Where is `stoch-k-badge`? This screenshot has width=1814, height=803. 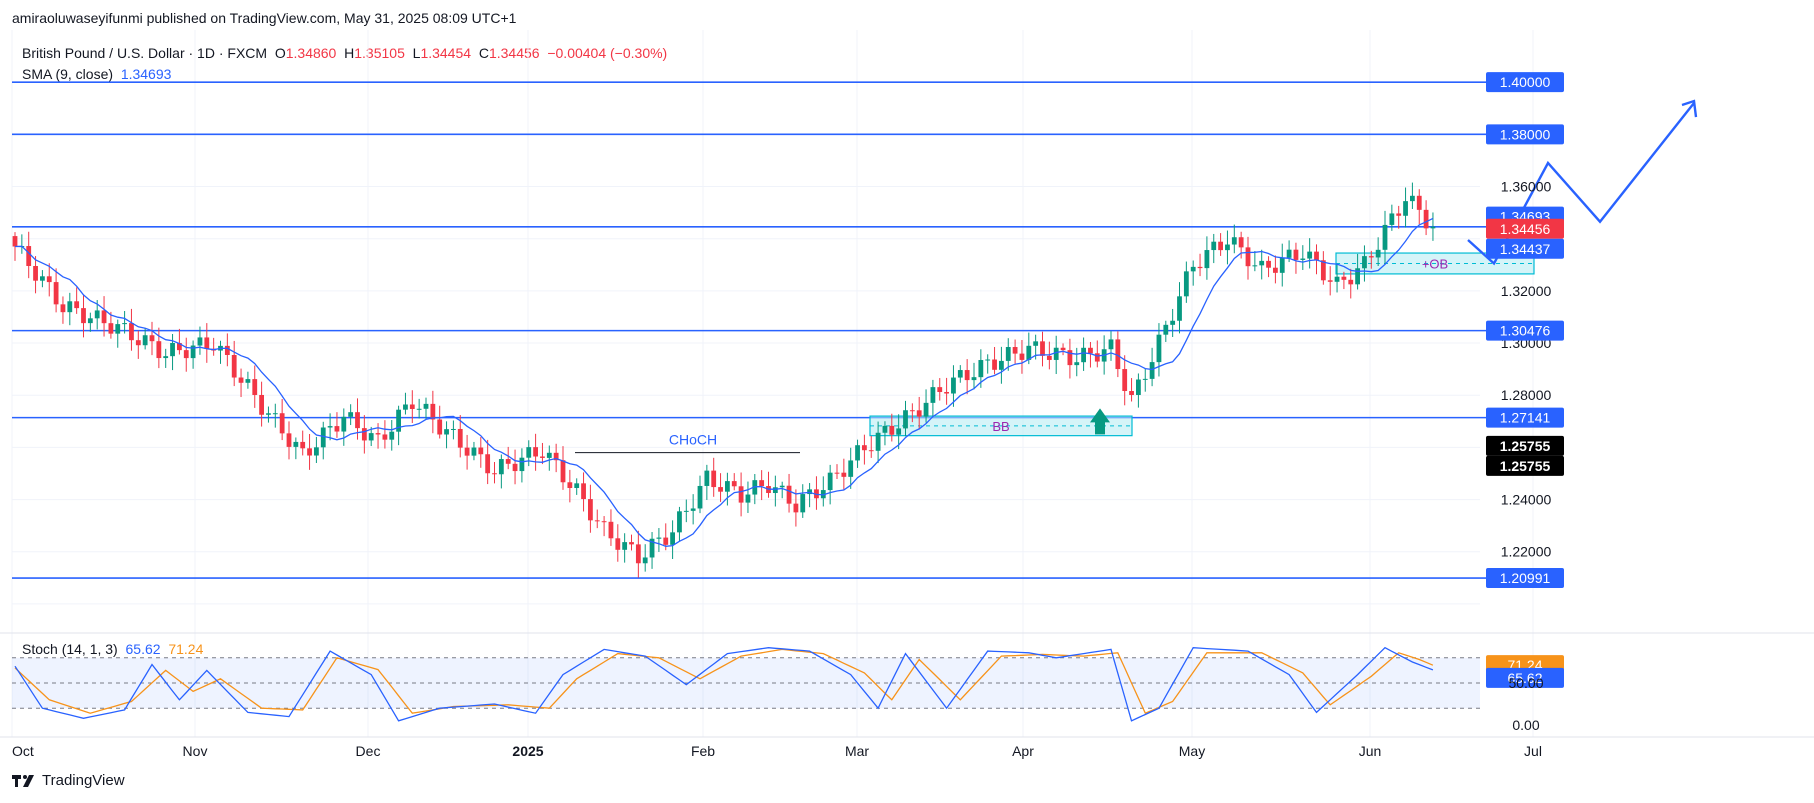
stoch-k-badge is located at coordinates (1525, 677).